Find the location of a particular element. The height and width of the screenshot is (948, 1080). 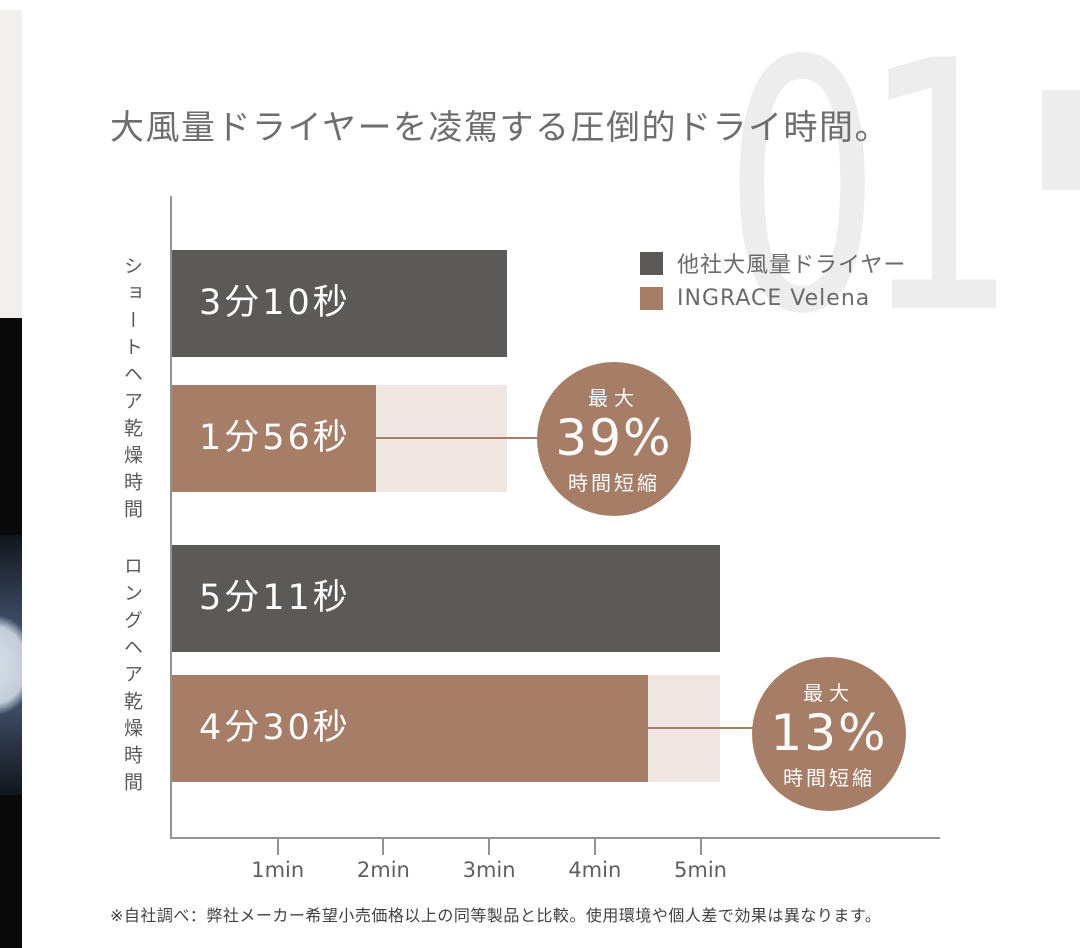

bar-competitor-short: 3分10秒 is located at coordinates (339, 303).